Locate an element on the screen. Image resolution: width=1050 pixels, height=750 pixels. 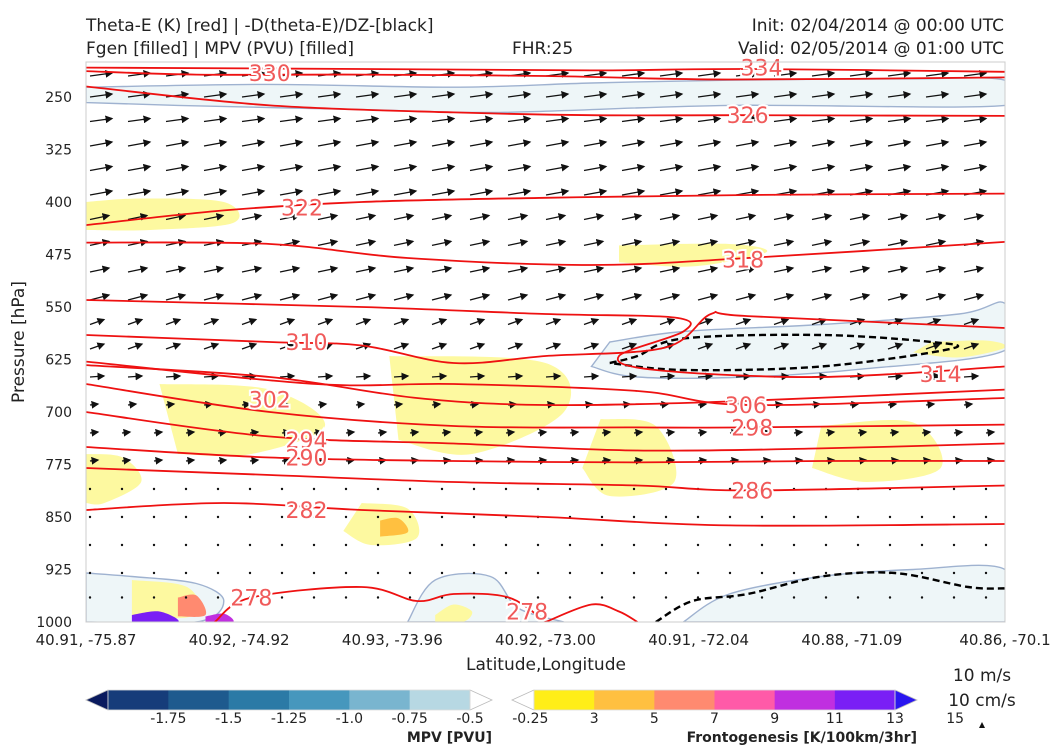
fhr-label: FHR:25 is located at coordinates (542, 49).